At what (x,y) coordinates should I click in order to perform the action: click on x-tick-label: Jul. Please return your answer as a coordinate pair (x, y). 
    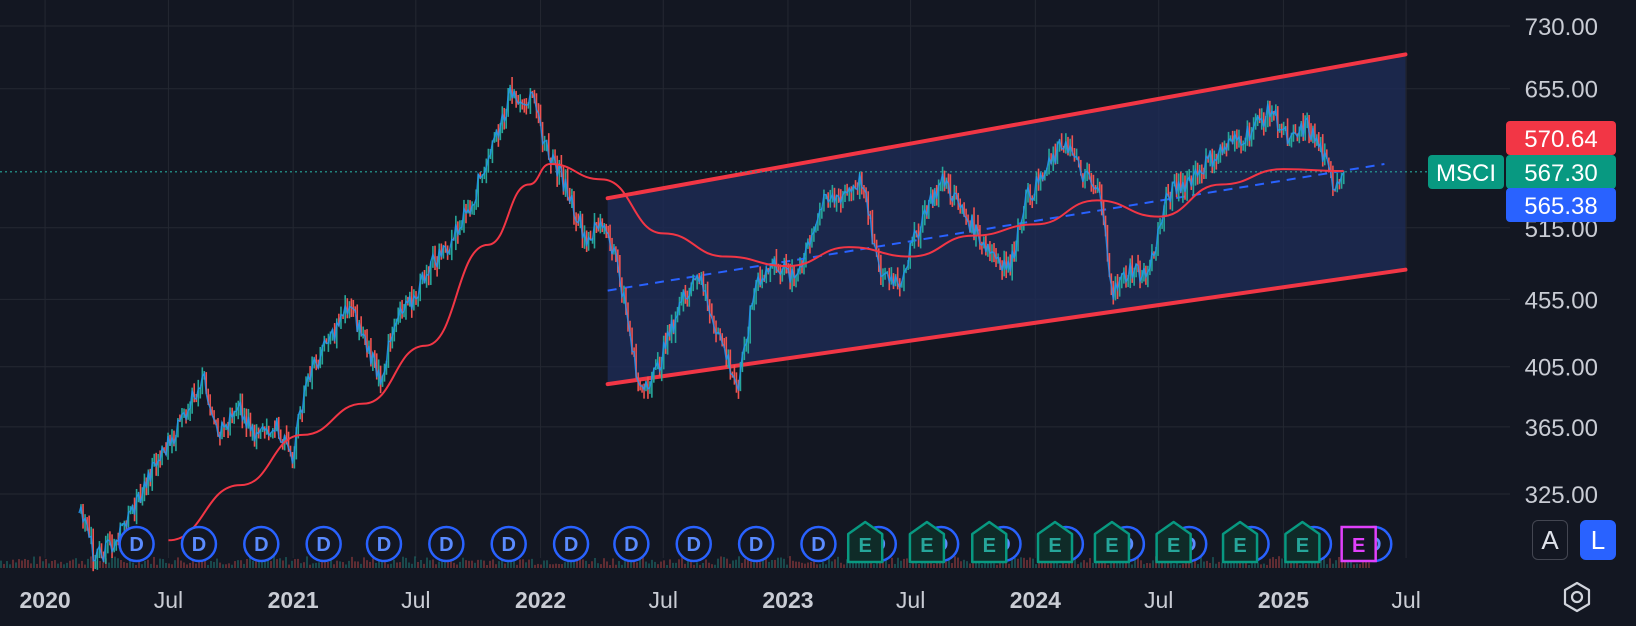
    Looking at the image, I should click on (910, 600).